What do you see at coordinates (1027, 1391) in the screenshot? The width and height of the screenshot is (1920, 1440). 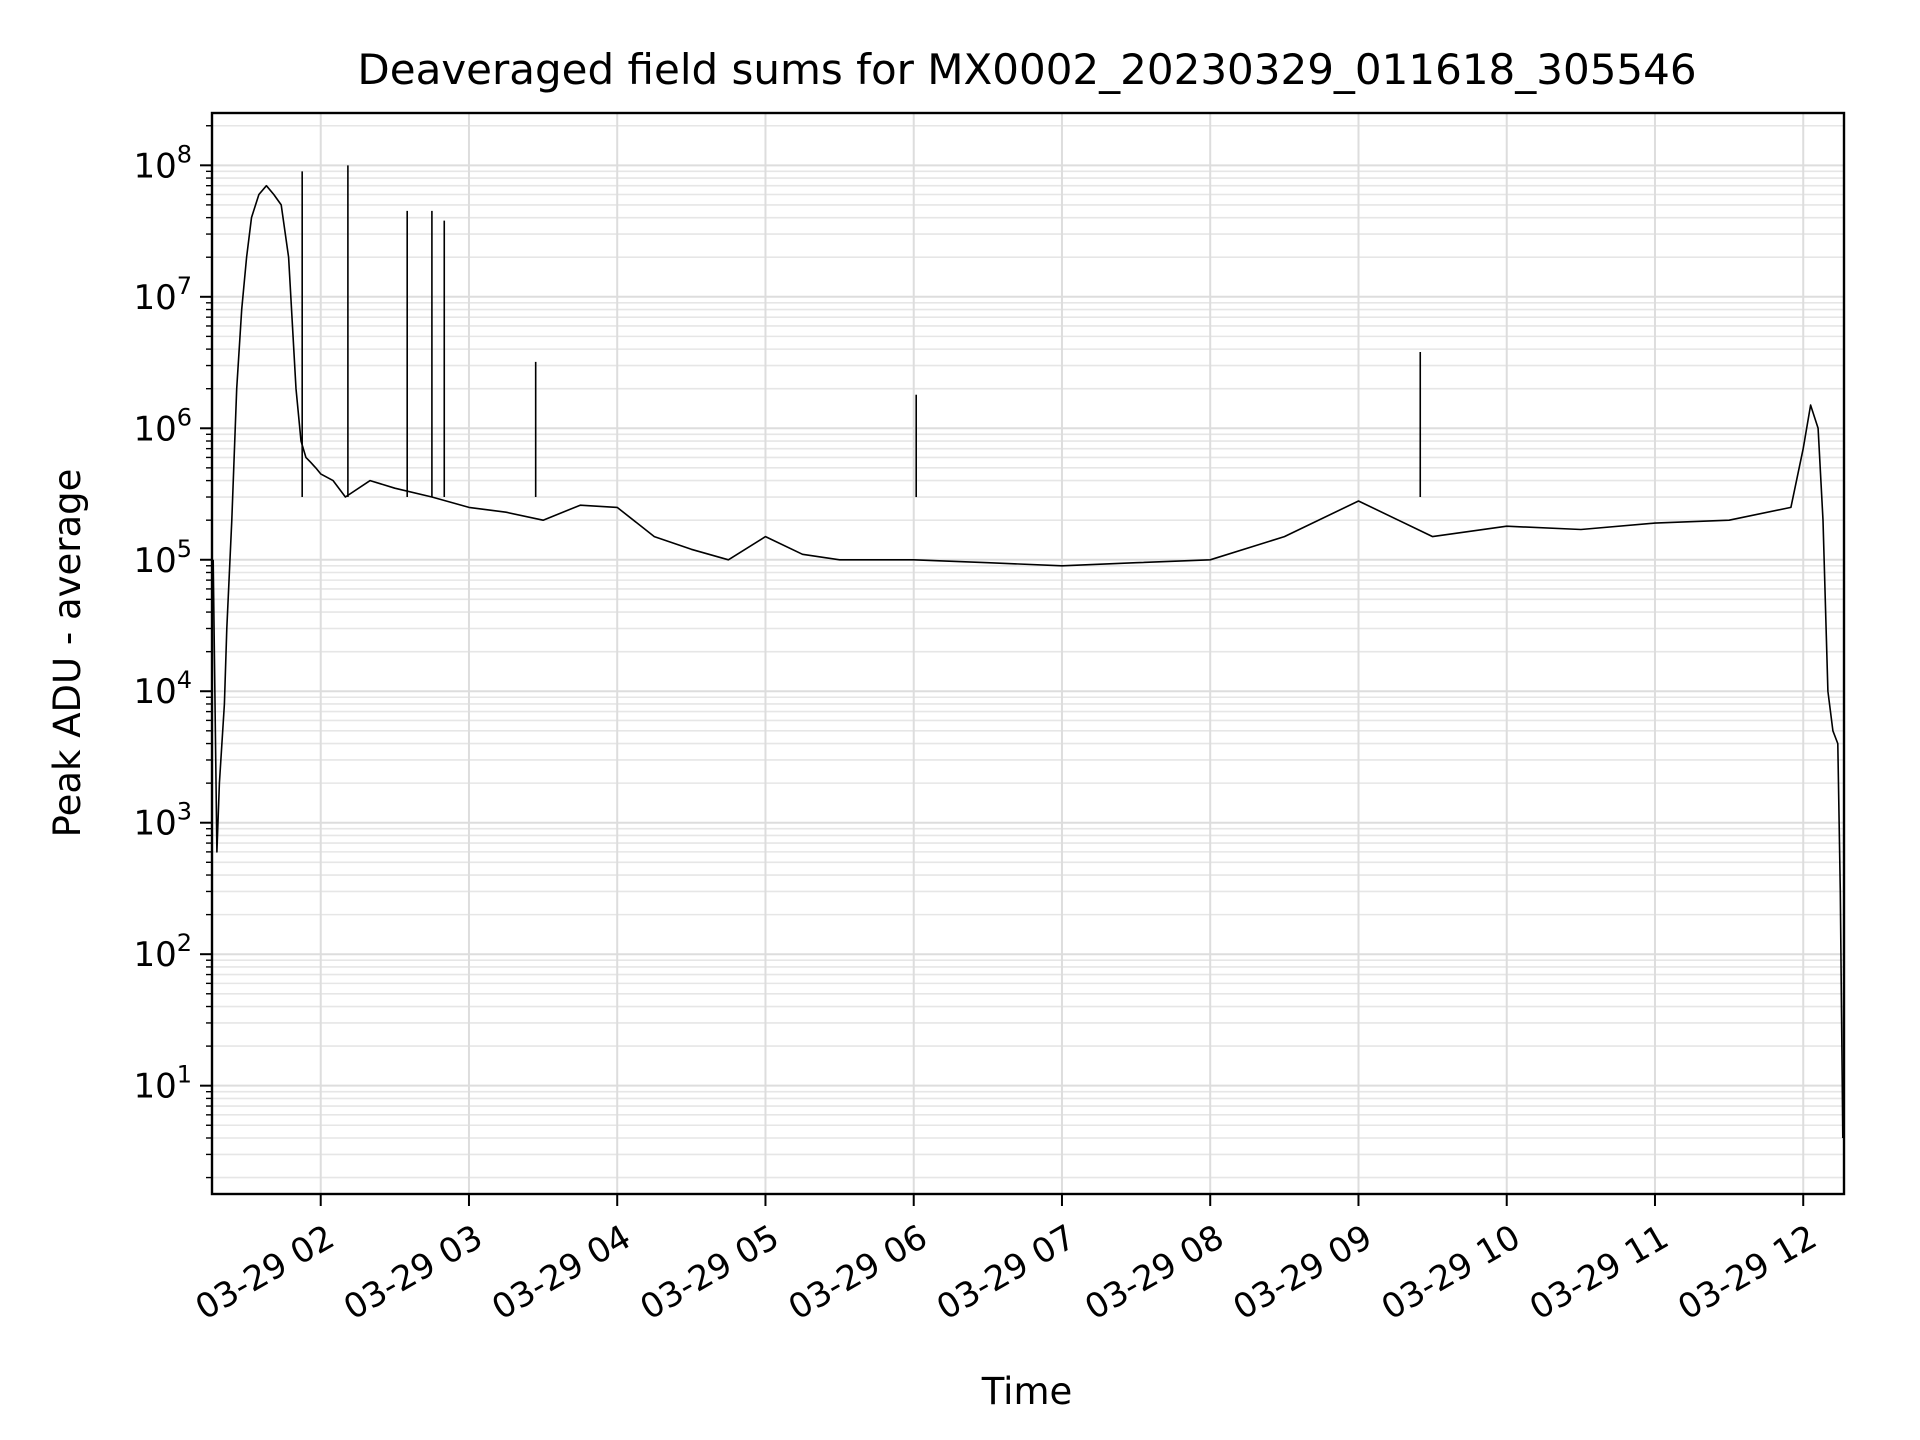 I see `x-axis-label: Time` at bounding box center [1027, 1391].